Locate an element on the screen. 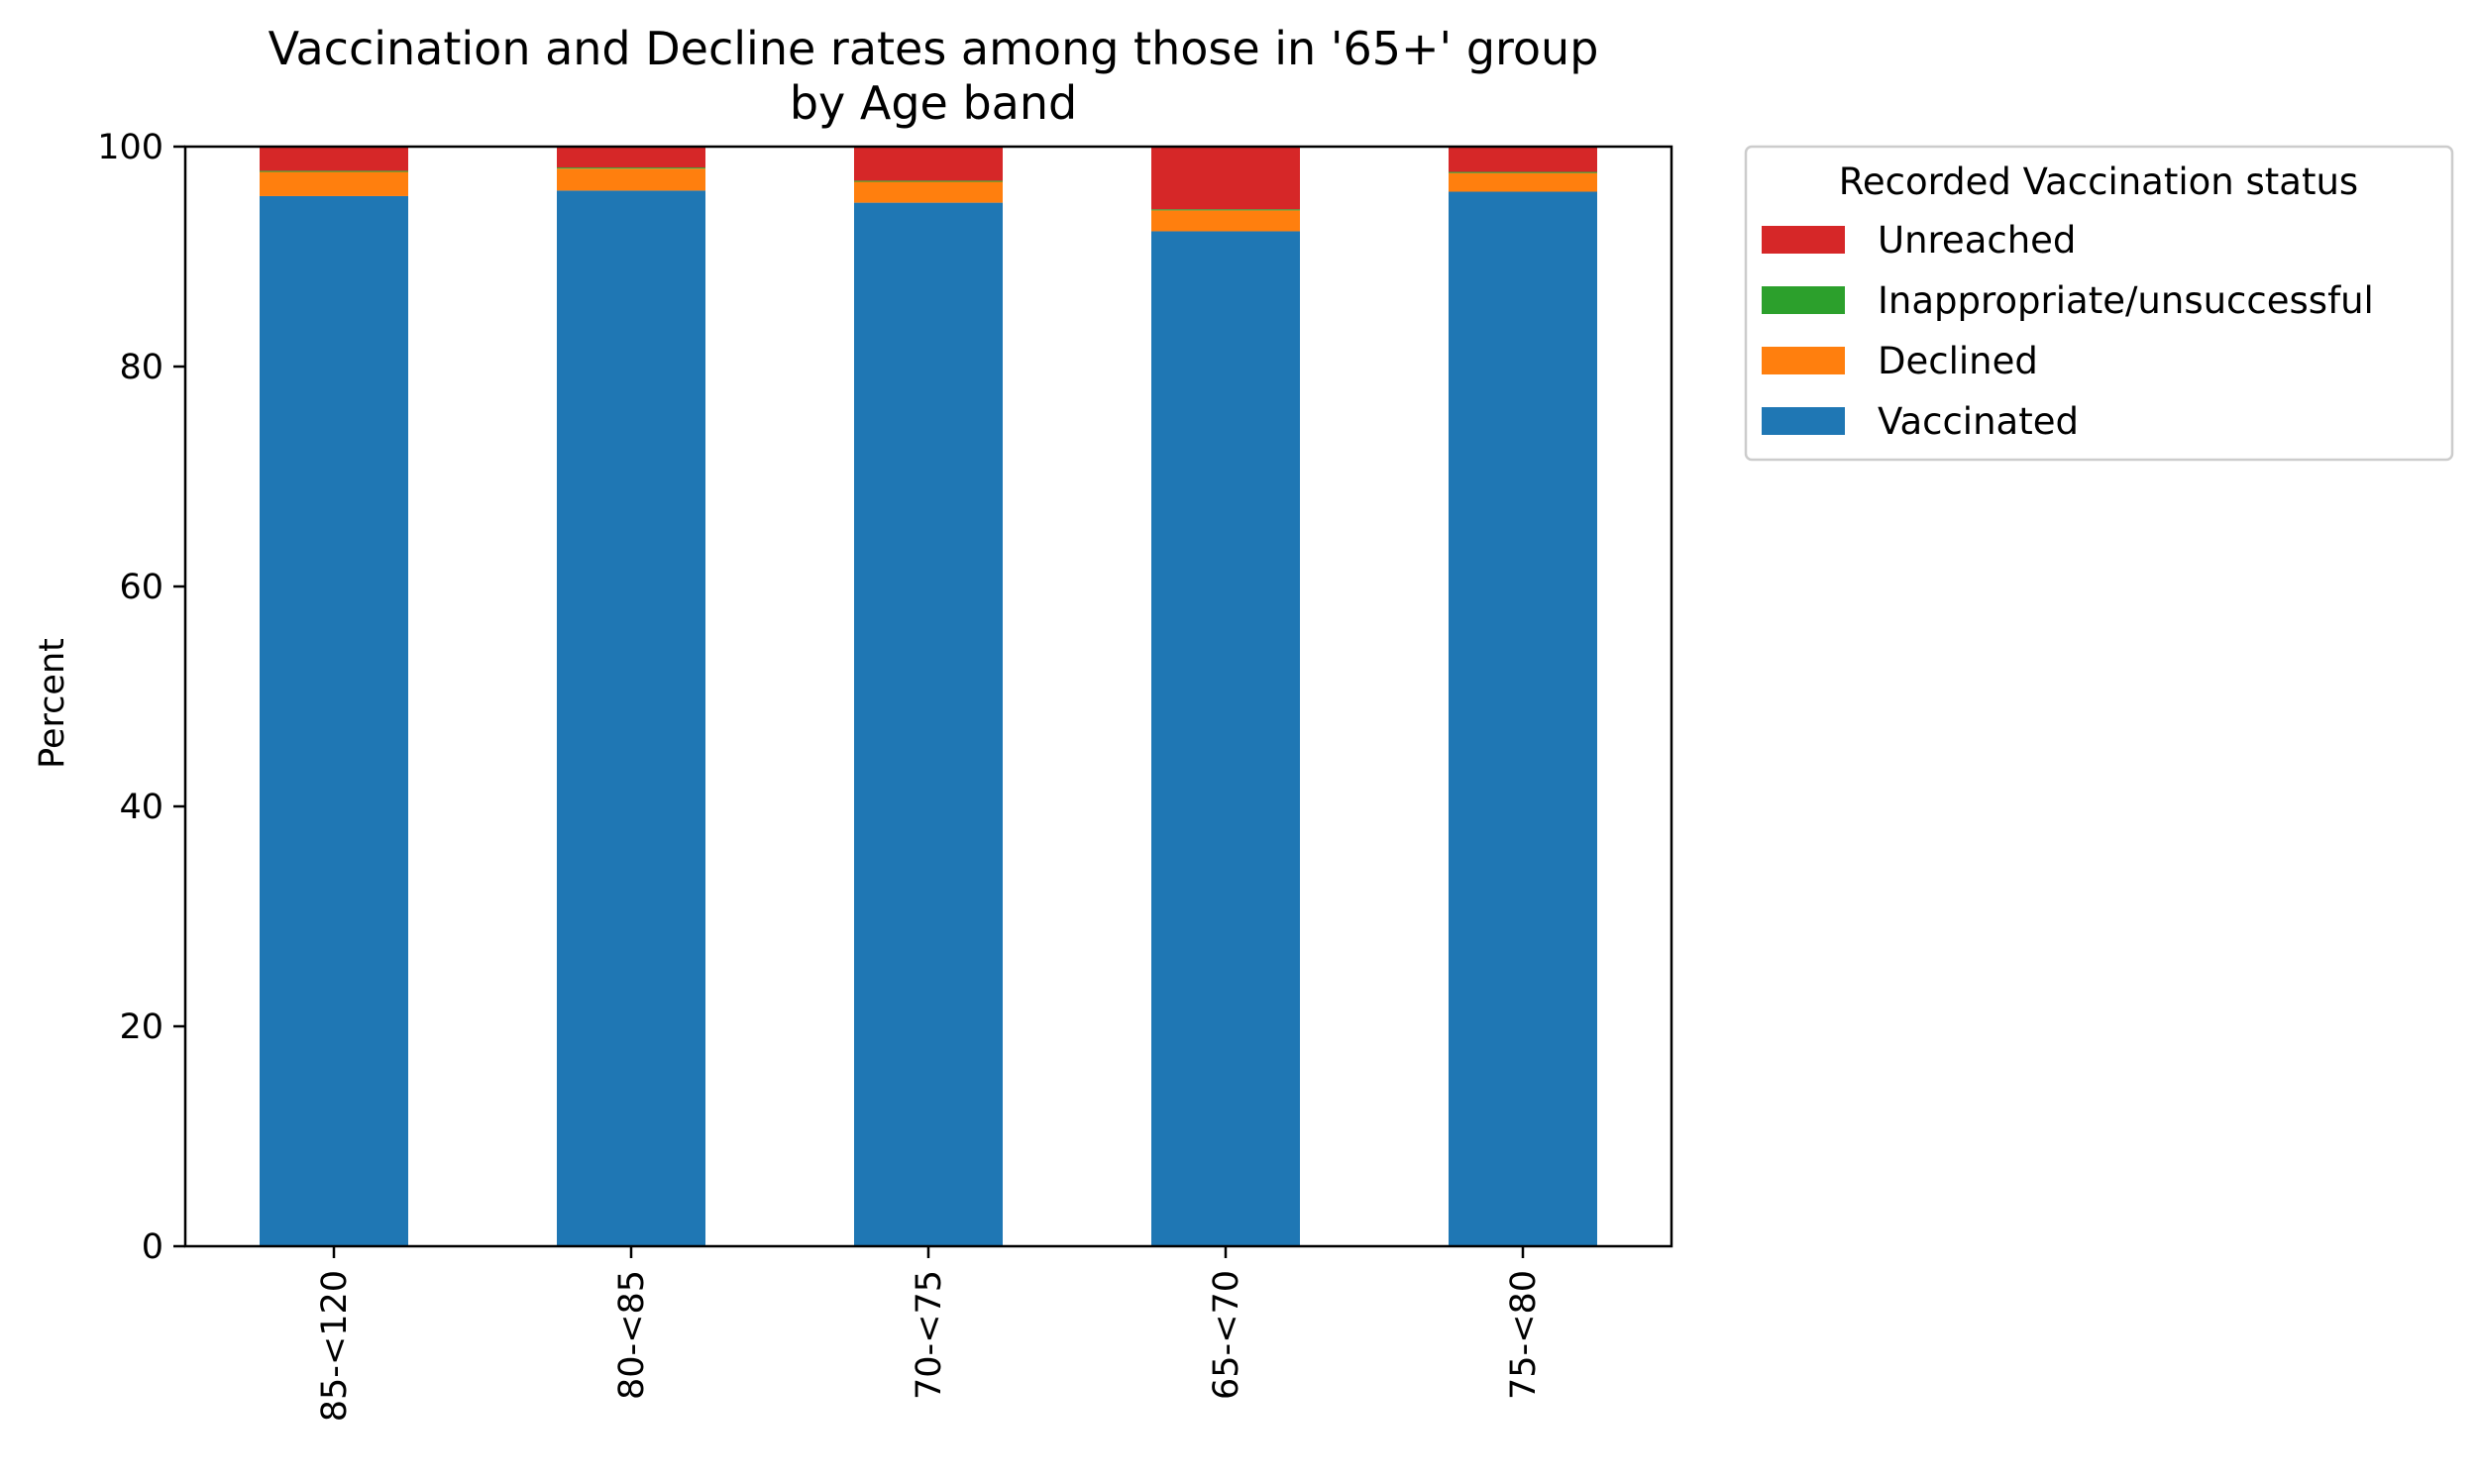 Image resolution: width=2479 pixels, height=1484 pixels. y-axis: 0 20 40 60 80 100 is located at coordinates (141, 697).